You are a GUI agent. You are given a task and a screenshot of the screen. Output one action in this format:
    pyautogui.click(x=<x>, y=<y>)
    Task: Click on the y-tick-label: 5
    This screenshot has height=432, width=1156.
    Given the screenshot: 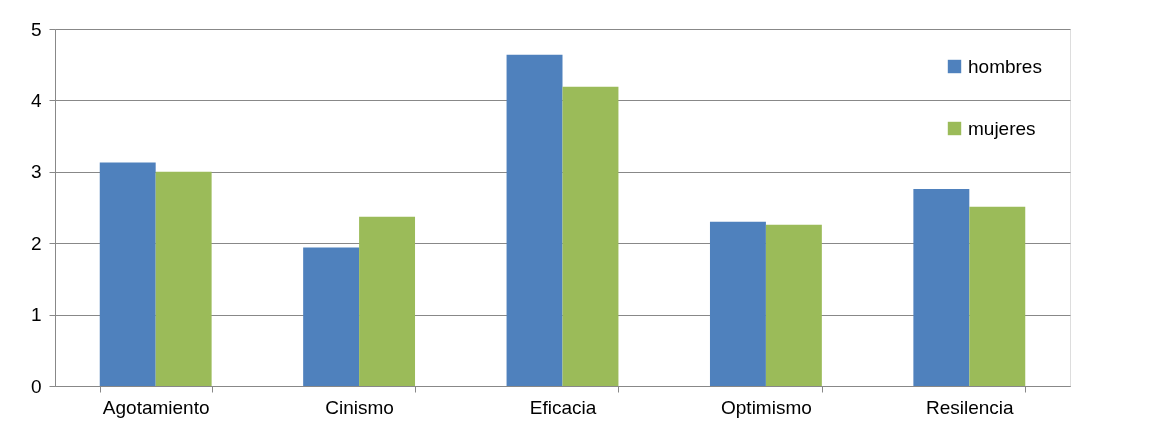 What is the action you would take?
    pyautogui.click(x=36, y=29)
    